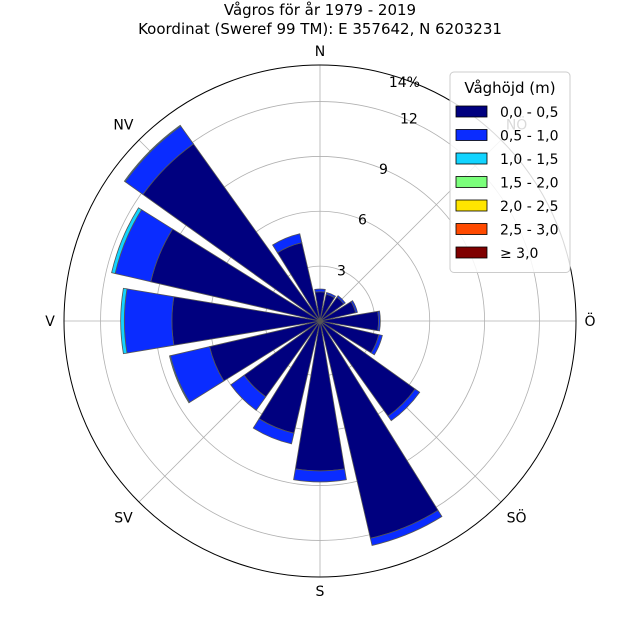 Image resolution: width=640 pixels, height=640 pixels. I want to click on radial-tick-label-6: 6, so click(362, 221).